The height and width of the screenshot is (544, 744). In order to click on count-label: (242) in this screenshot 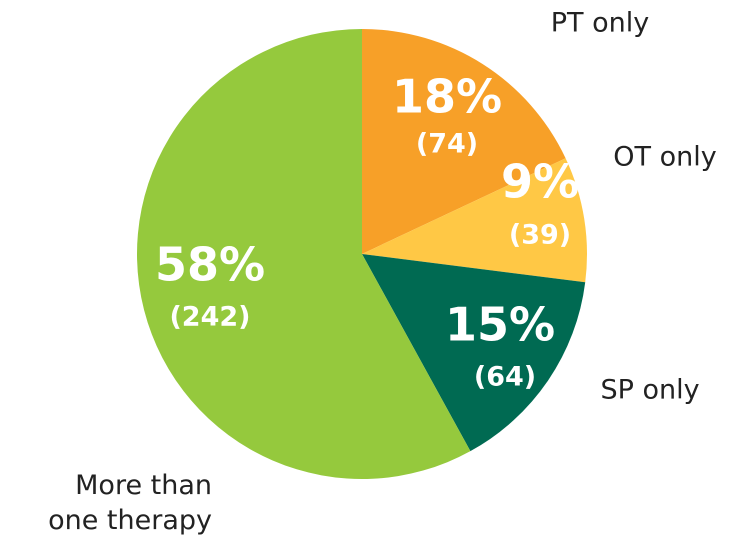, I will do `click(209, 317)`.